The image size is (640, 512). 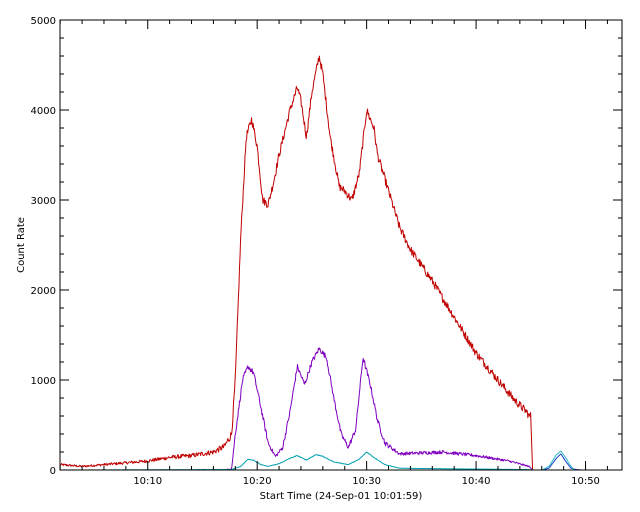 What do you see at coordinates (43, 21) in the screenshot?
I see `y-tick-label: 5000` at bounding box center [43, 21].